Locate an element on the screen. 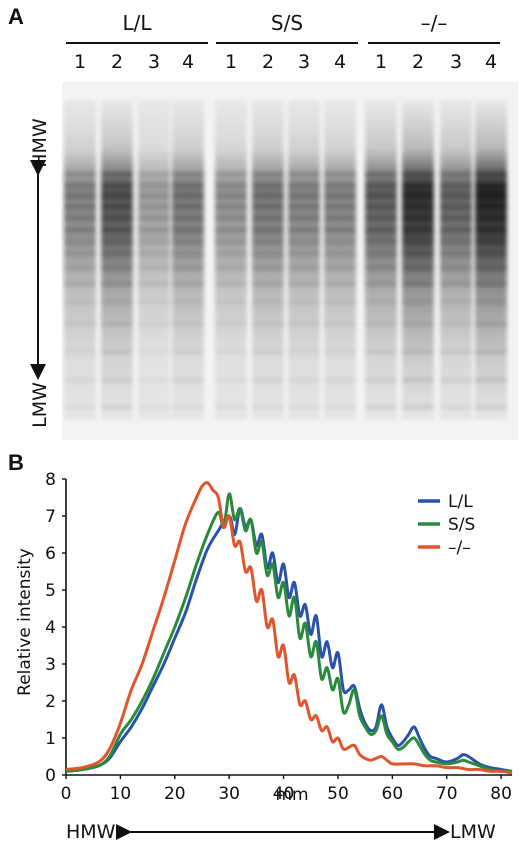 This screenshot has width=520, height=849. x-tick-label: 80 is located at coordinates (501, 794).